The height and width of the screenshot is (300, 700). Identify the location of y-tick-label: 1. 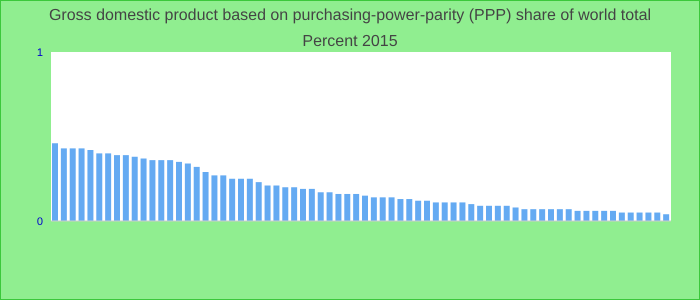
(39, 52).